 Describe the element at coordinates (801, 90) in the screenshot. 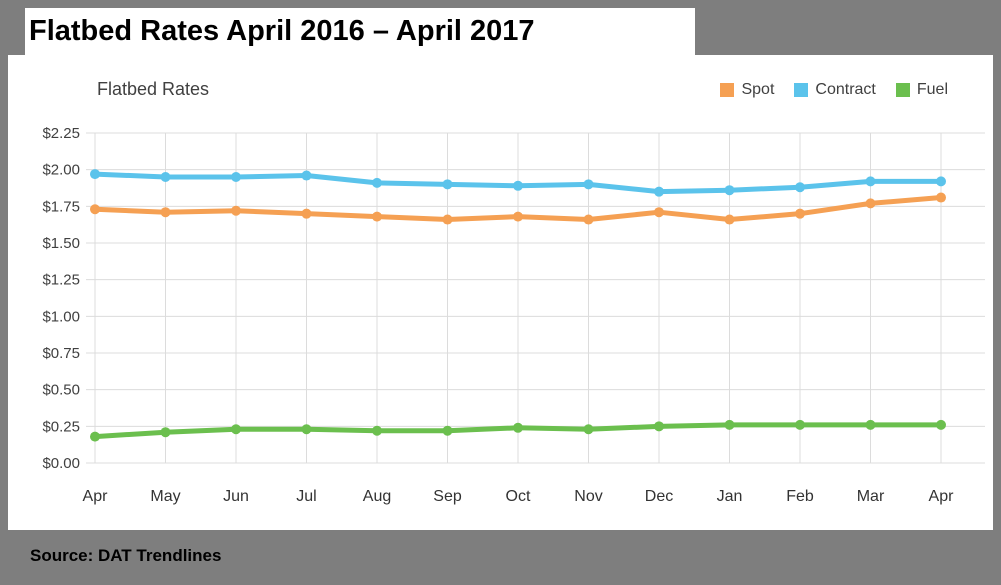

I see `legend-swatch-contract` at that location.